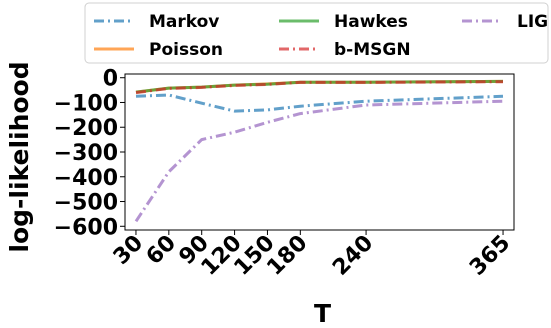 This screenshot has height=328, width=551. Describe the element at coordinates (372, 50) in the screenshot. I see `legend-label-b-msgn: b-MSGN` at that location.